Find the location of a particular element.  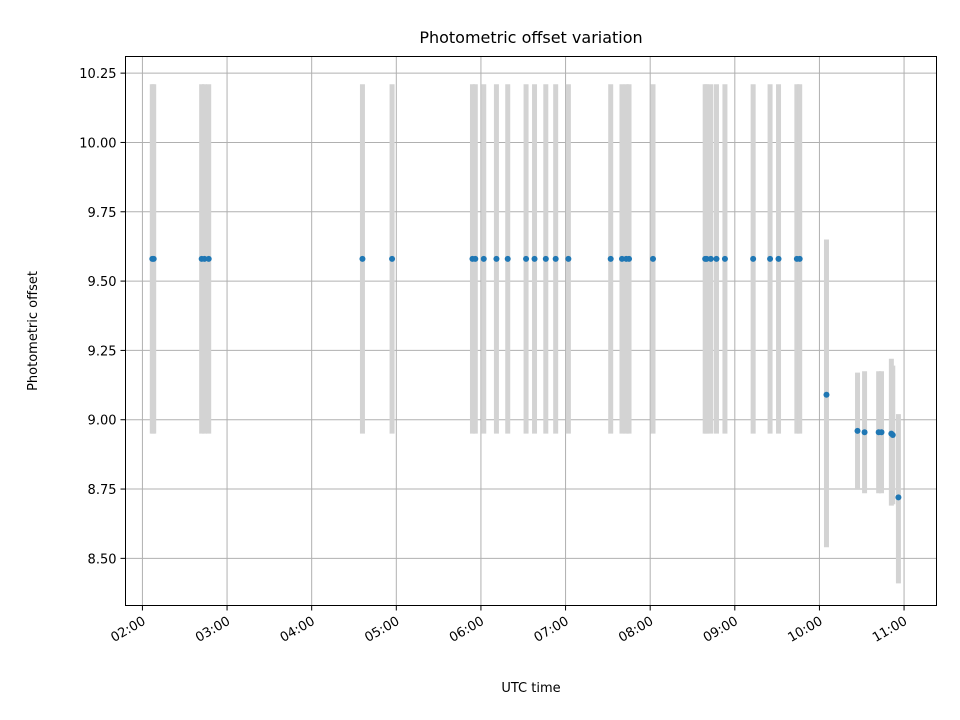

y-tick-label: 10.00 is located at coordinates (97, 143).